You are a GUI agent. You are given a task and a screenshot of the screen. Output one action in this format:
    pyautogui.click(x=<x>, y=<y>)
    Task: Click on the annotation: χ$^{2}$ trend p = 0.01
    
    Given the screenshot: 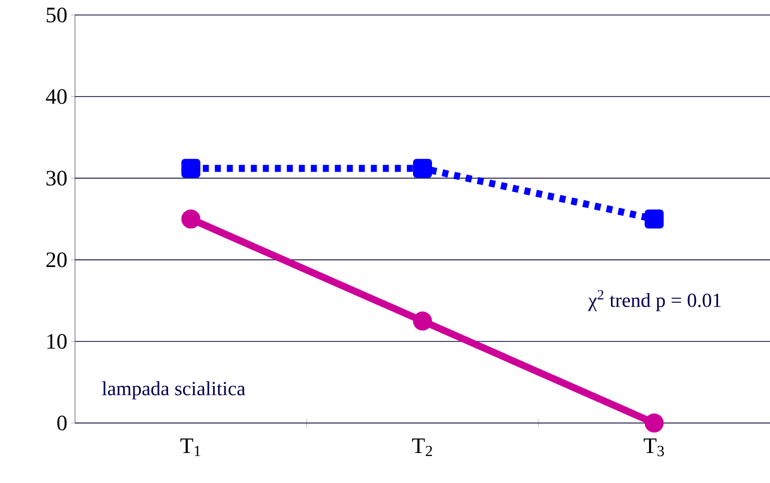 What is the action you would take?
    pyautogui.click(x=654, y=301)
    